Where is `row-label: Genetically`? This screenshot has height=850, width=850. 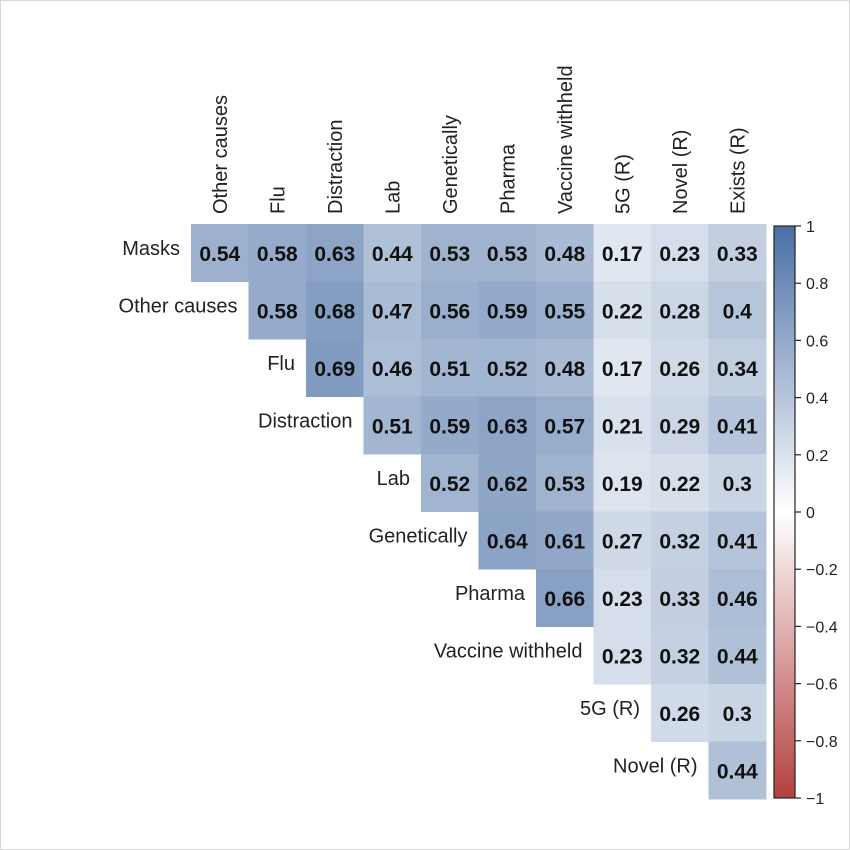
row-label: Genetically is located at coordinates (418, 536).